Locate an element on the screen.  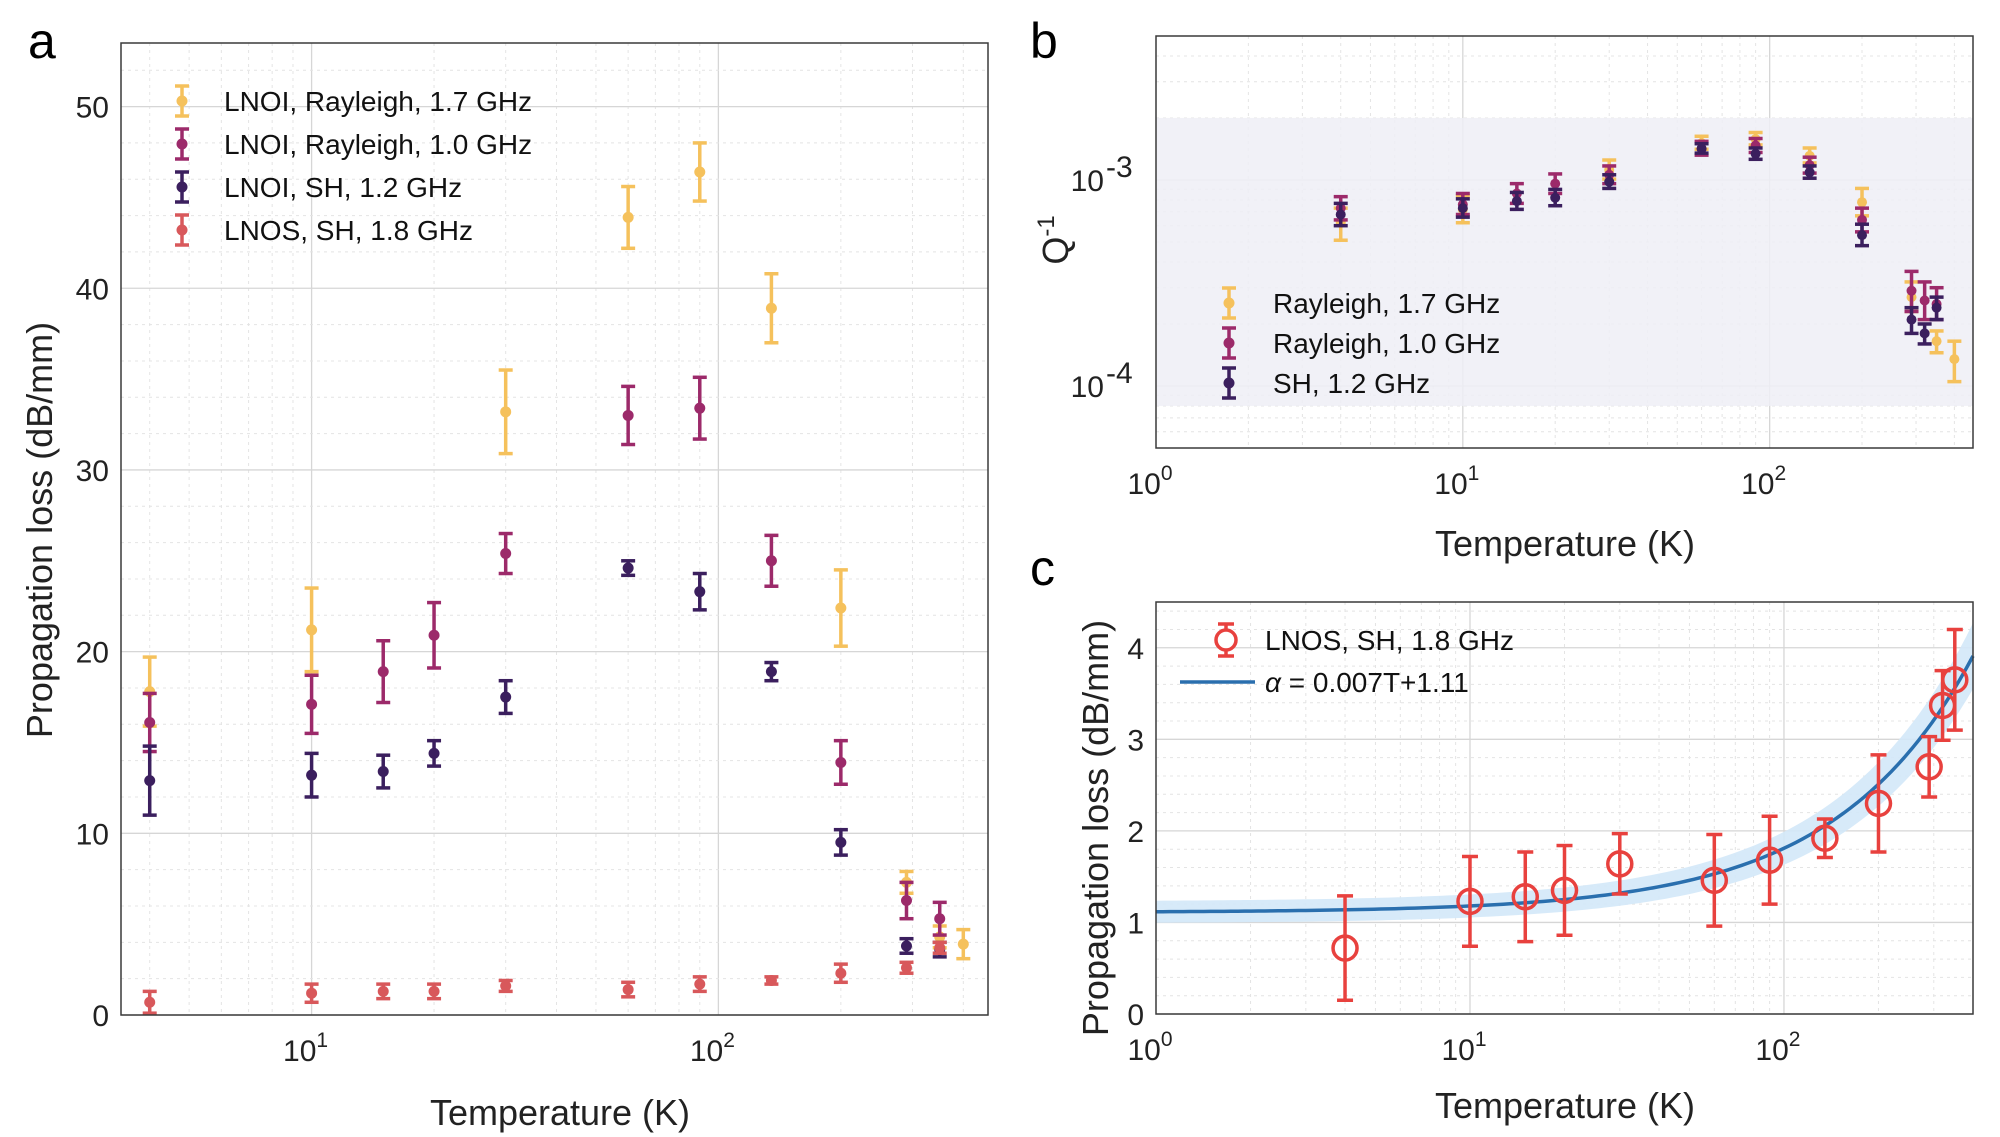
panel-c-legend-marker-1-circle is located at coordinates (1226, 640).